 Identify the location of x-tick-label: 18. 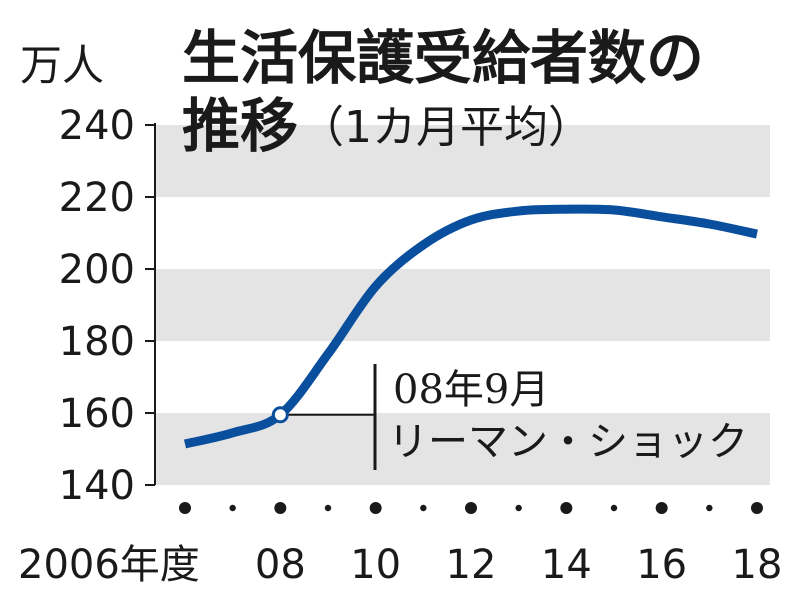
(757, 565).